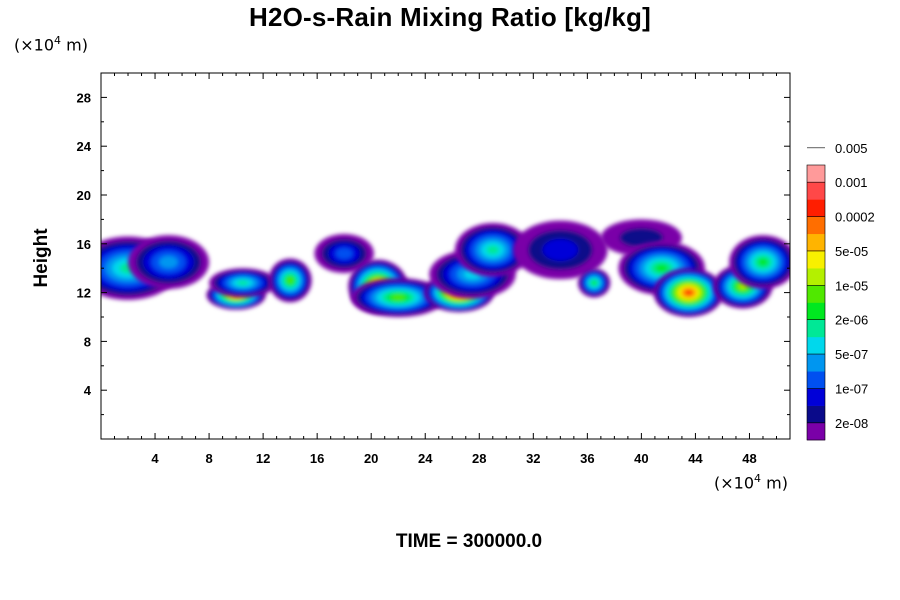 This screenshot has height=600, width=900. I want to click on x-unit-base: (×10, so click(734, 483).